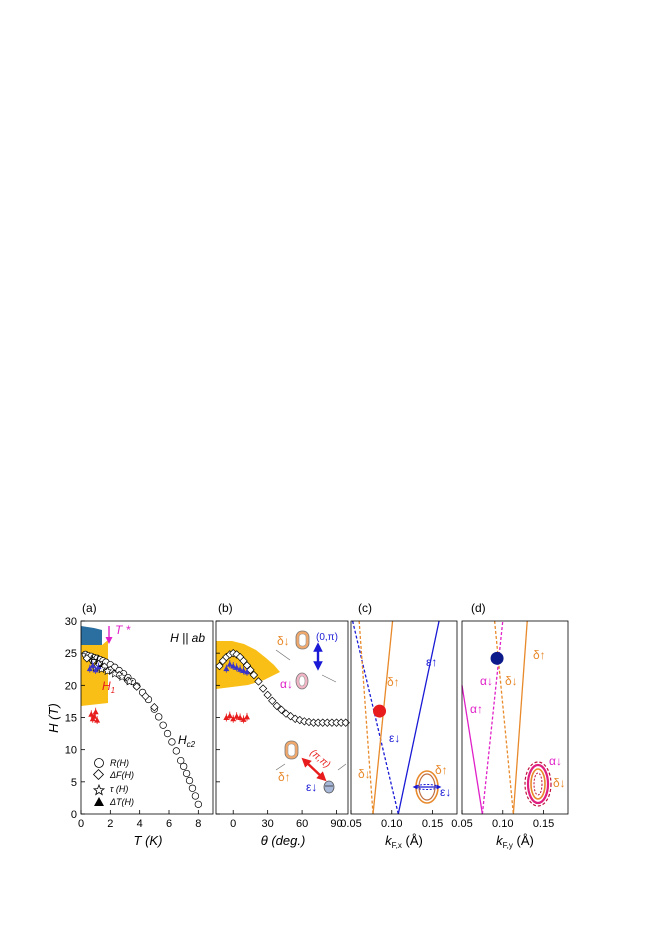  I want to click on x-tick-label: 0, so click(233, 824).